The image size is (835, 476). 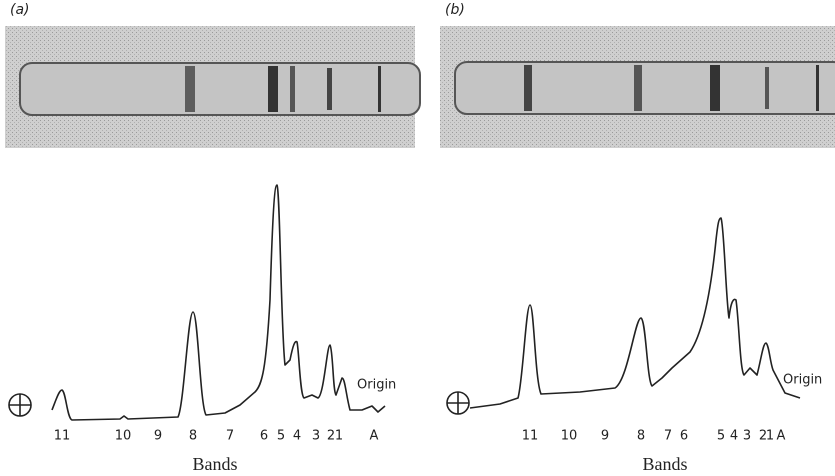 I want to click on anode-symbol-b, so click(x=458, y=403).